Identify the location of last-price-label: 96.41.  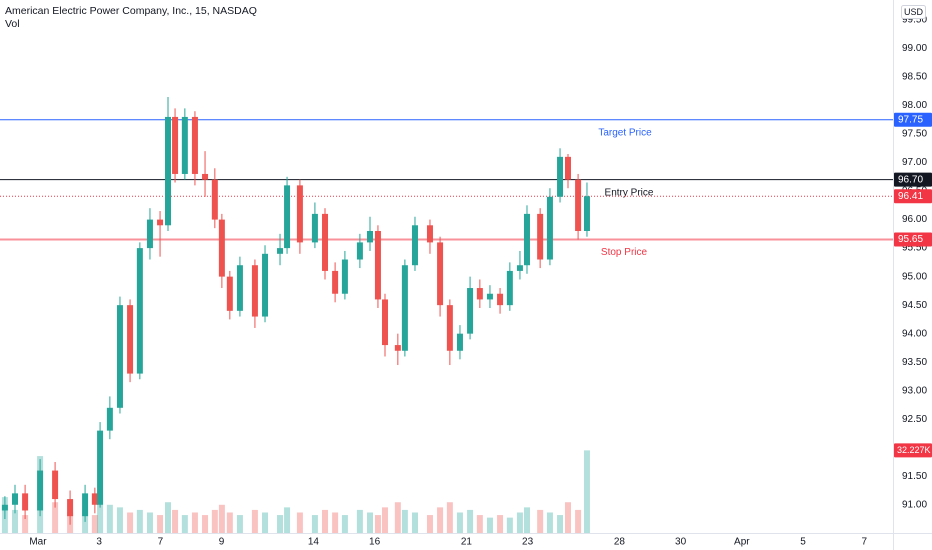
(910, 196).